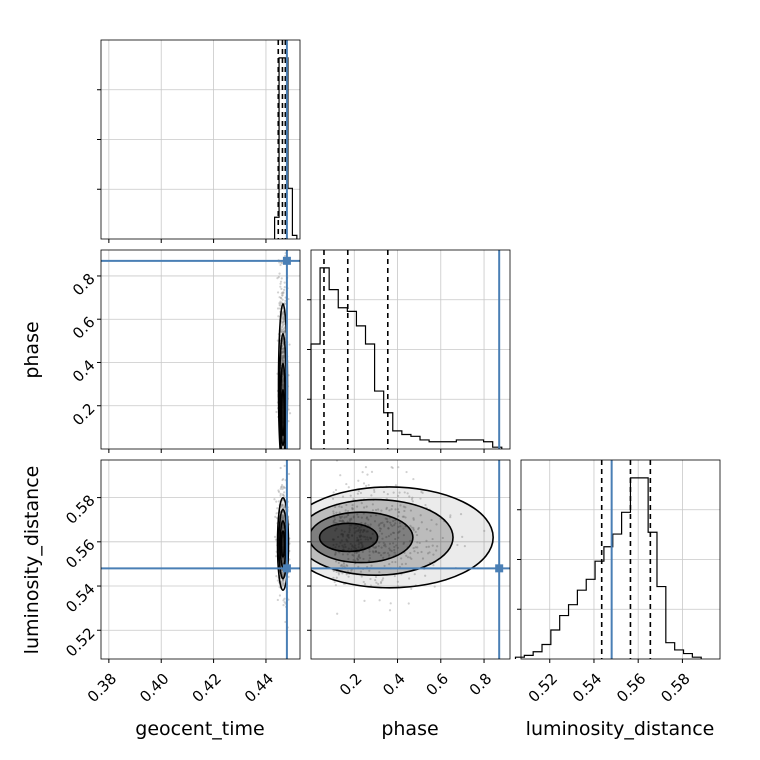 The height and width of the screenshot is (760, 760). What do you see at coordinates (587, 688) in the screenshot?
I see `x-tick-label-luminosity_distance: 0.54` at bounding box center [587, 688].